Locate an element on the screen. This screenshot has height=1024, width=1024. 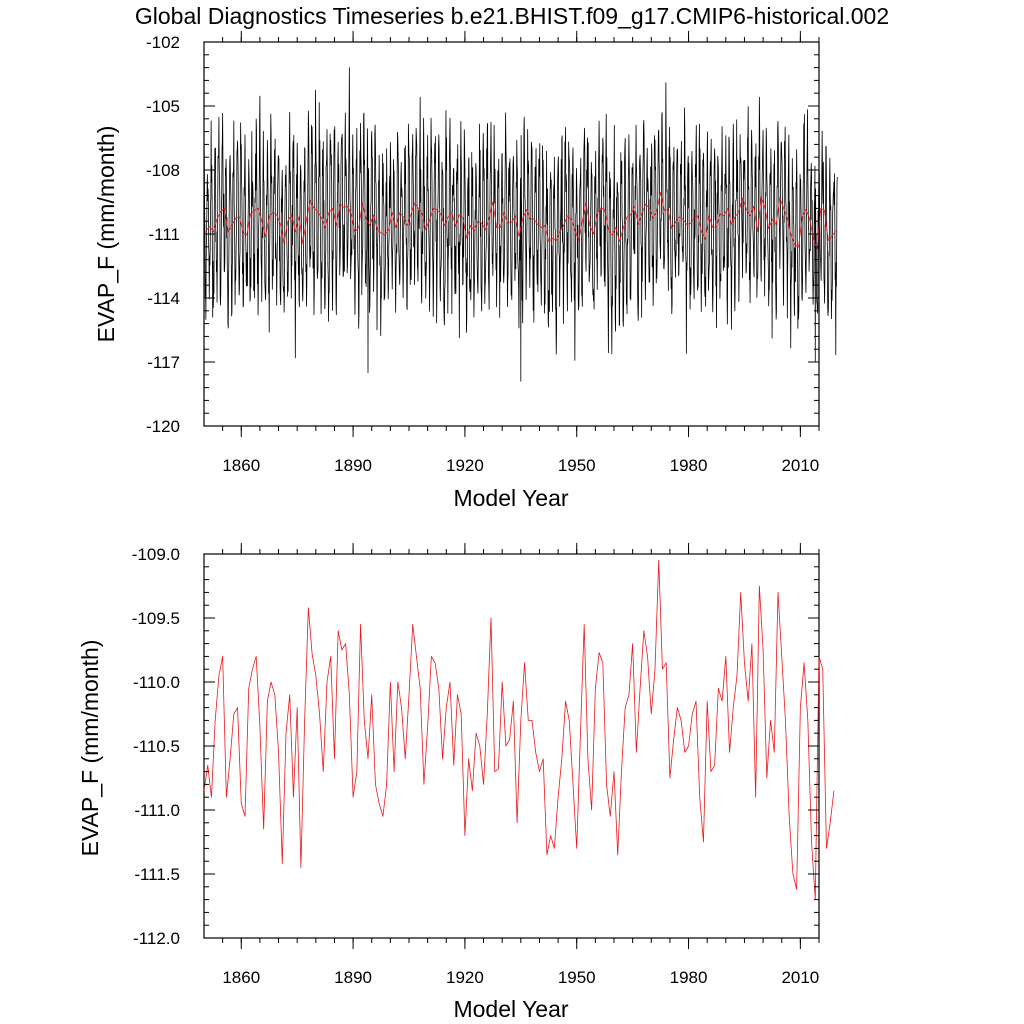
y-tick-label: -102 is located at coordinates (163, 42).